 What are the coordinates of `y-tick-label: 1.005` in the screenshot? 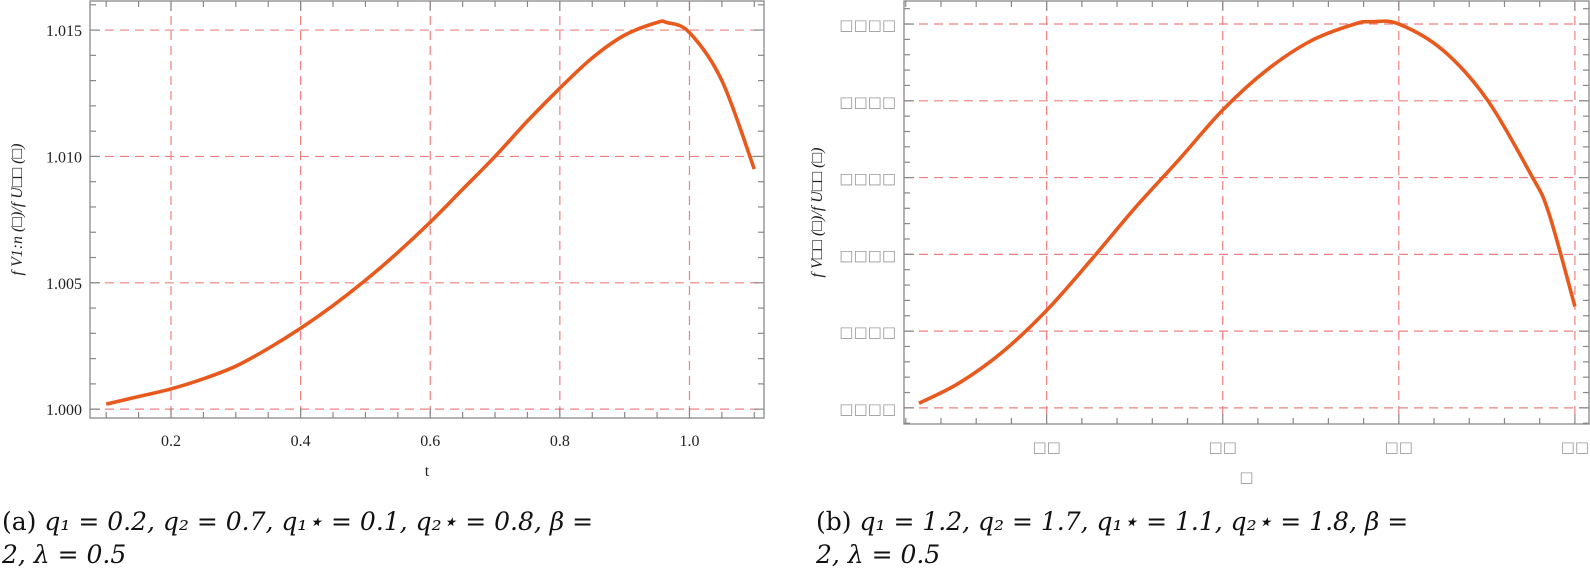 It's located at (64, 284).